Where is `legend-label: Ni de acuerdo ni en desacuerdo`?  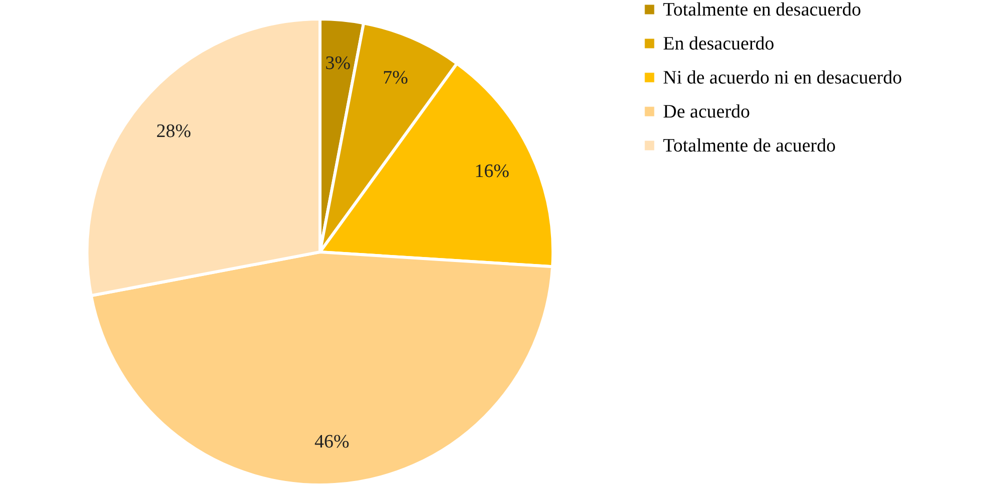 legend-label: Ni de acuerdo ni en desacuerdo is located at coordinates (782, 78).